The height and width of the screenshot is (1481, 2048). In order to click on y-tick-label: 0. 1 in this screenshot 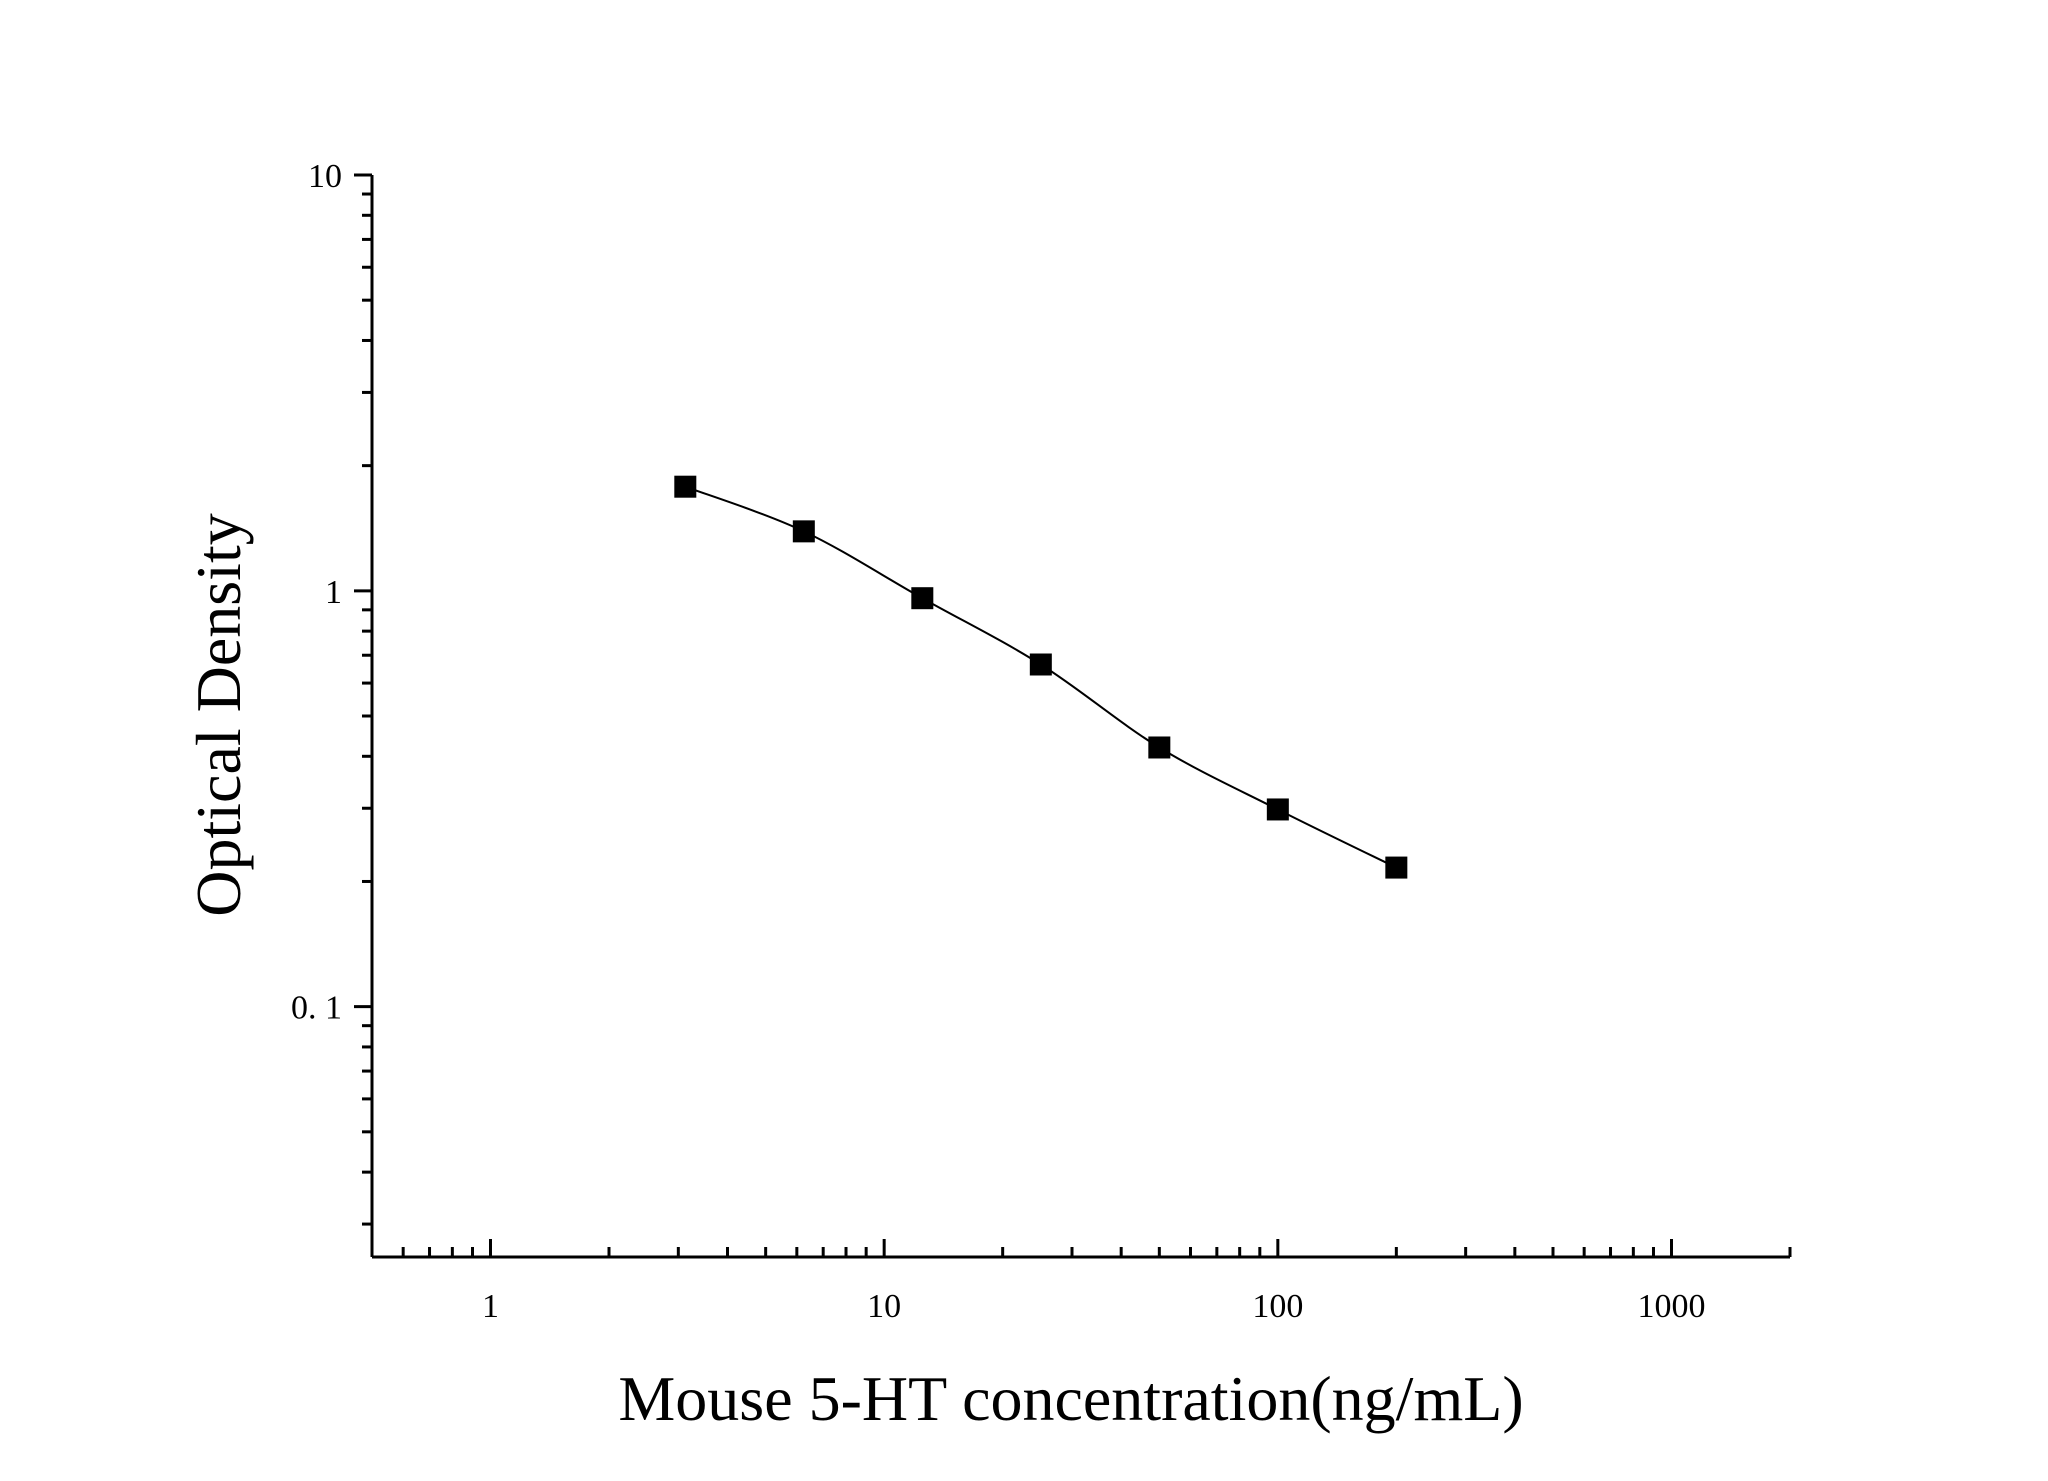, I will do `click(316, 1008)`.